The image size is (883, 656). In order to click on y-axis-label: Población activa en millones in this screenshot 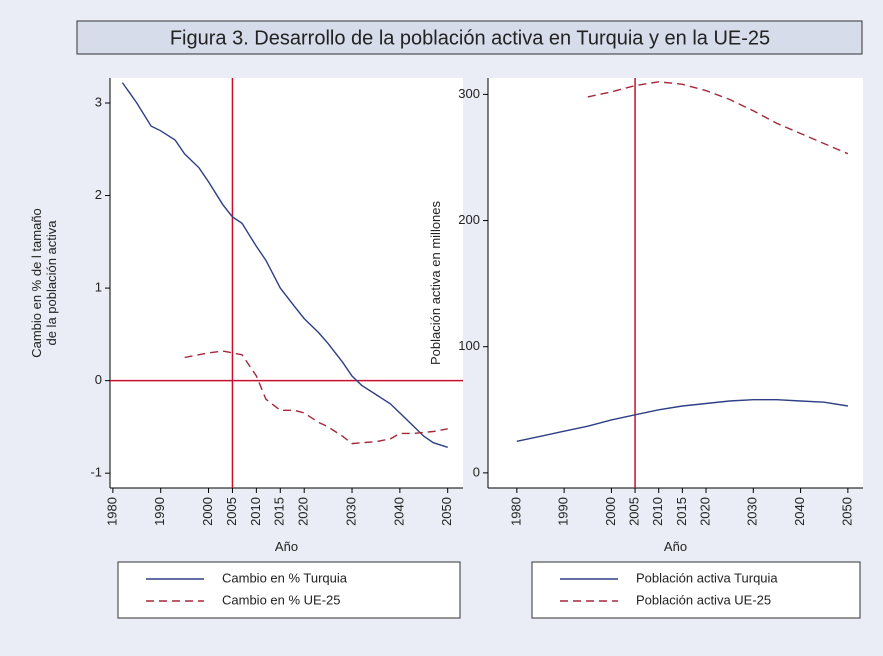, I will do `click(435, 282)`.